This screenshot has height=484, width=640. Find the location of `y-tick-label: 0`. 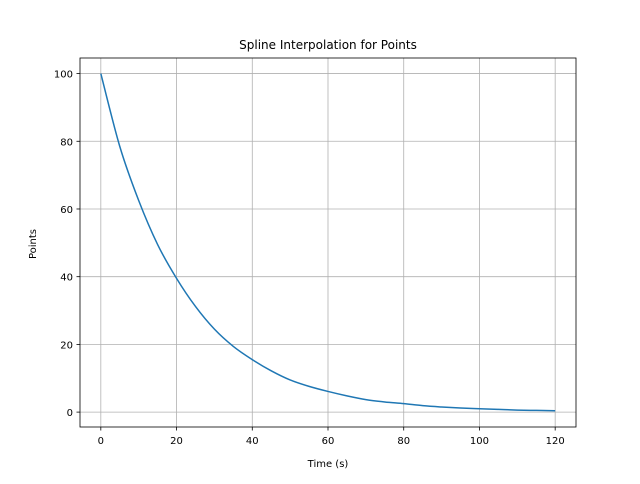

y-tick-label: 0 is located at coordinates (70, 413).